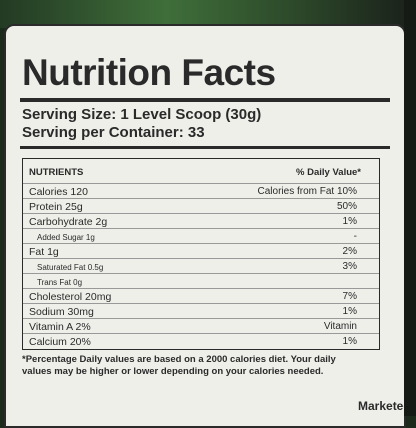 The height and width of the screenshot is (428, 416). What do you see at coordinates (60, 327) in the screenshot?
I see `nutrient-name: Vitamin A 2%` at bounding box center [60, 327].